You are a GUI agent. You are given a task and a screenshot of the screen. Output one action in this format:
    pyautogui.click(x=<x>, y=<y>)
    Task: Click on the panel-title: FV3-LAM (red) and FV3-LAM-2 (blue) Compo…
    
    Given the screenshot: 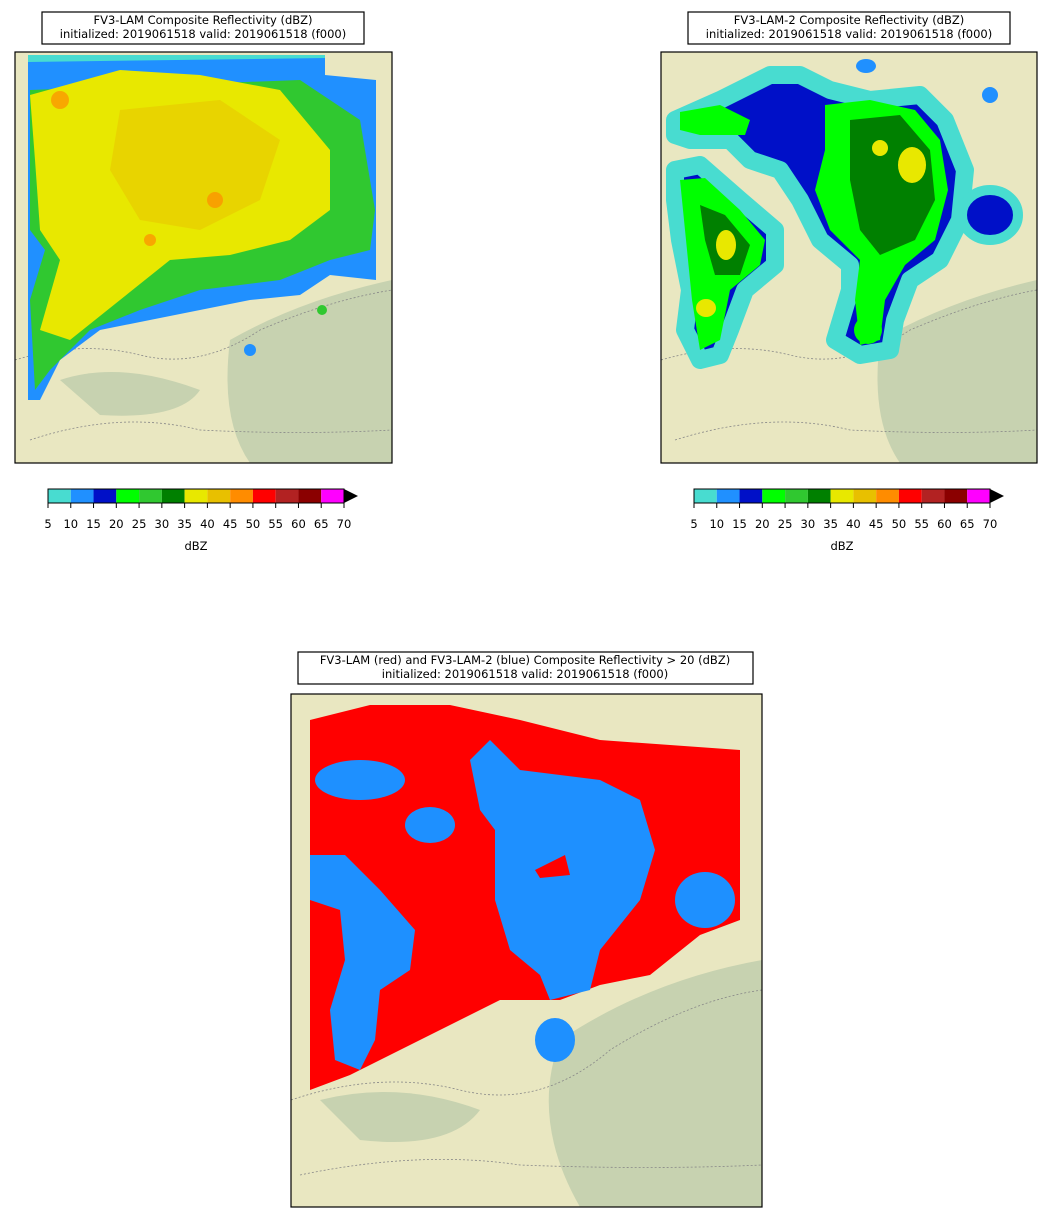 What is the action you would take?
    pyautogui.click(x=525, y=660)
    